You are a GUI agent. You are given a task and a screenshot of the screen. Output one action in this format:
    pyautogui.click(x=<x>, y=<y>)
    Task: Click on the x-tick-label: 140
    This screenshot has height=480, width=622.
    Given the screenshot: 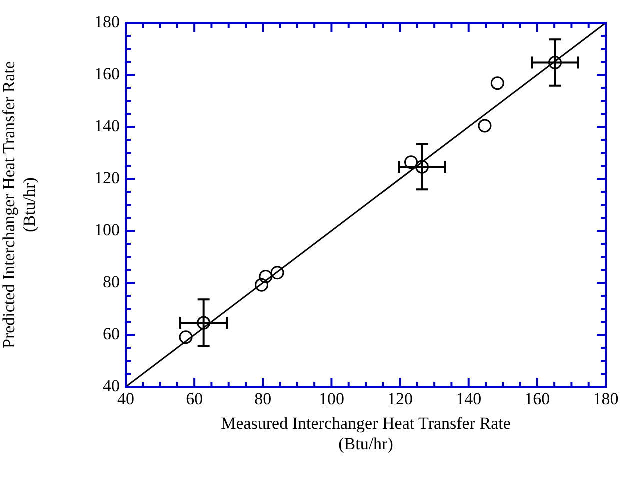 What is the action you would take?
    pyautogui.click(x=469, y=399)
    